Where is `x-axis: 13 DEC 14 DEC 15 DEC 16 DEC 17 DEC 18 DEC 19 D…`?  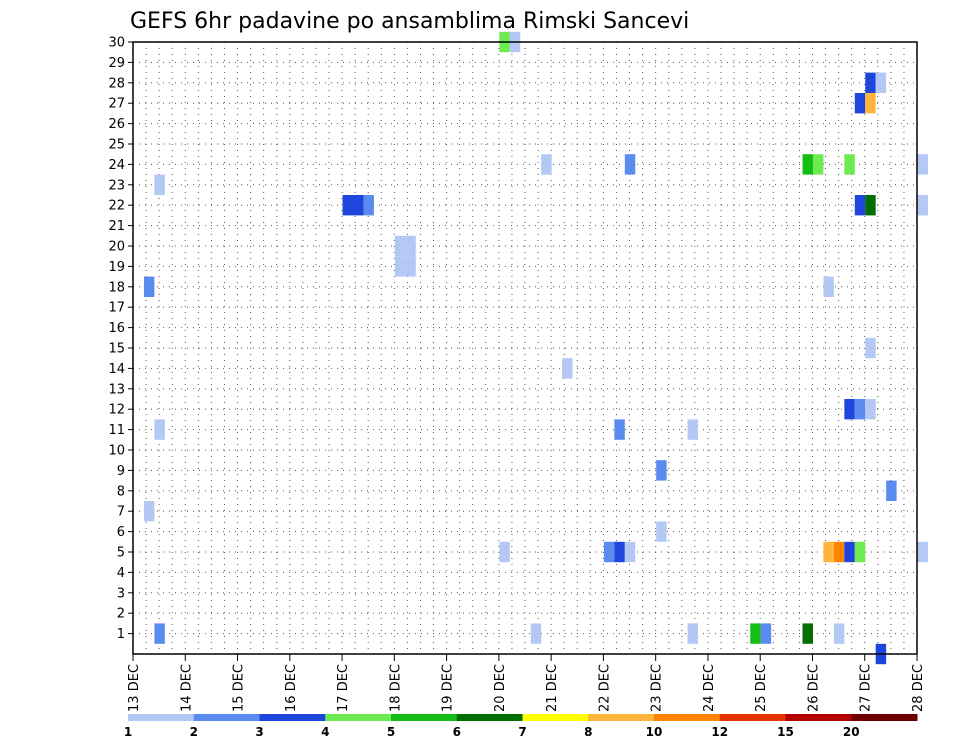 x-axis: 13 DEC 14 DEC 15 DEC 16 DEC 17 DEC 18 DEC 19 D… is located at coordinates (526, 683).